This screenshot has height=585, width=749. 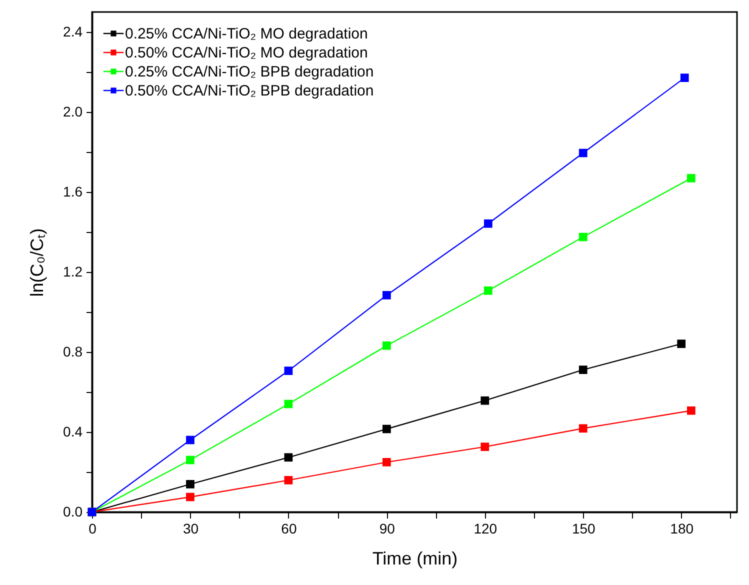 What do you see at coordinates (246, 34) in the screenshot?
I see `legend-label: 0.25% CCA/Ni-TiO₂ MO degradation` at bounding box center [246, 34].